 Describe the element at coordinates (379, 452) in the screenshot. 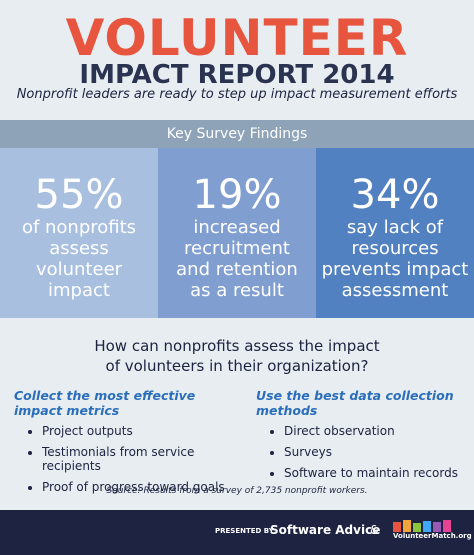

I see `bullet-item: Surveys` at that location.